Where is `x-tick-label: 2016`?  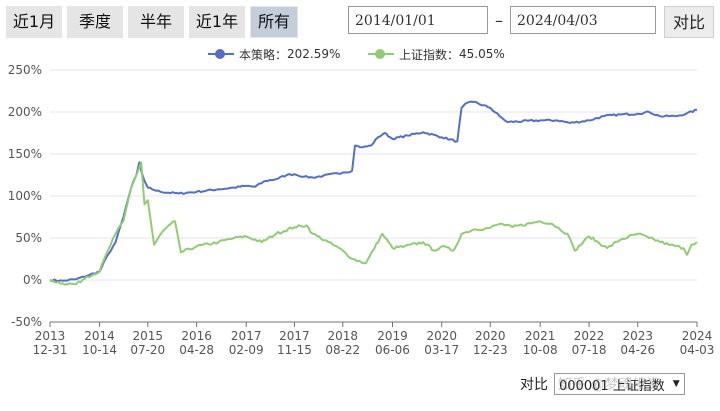 x-tick-label: 2016 is located at coordinates (196, 336).